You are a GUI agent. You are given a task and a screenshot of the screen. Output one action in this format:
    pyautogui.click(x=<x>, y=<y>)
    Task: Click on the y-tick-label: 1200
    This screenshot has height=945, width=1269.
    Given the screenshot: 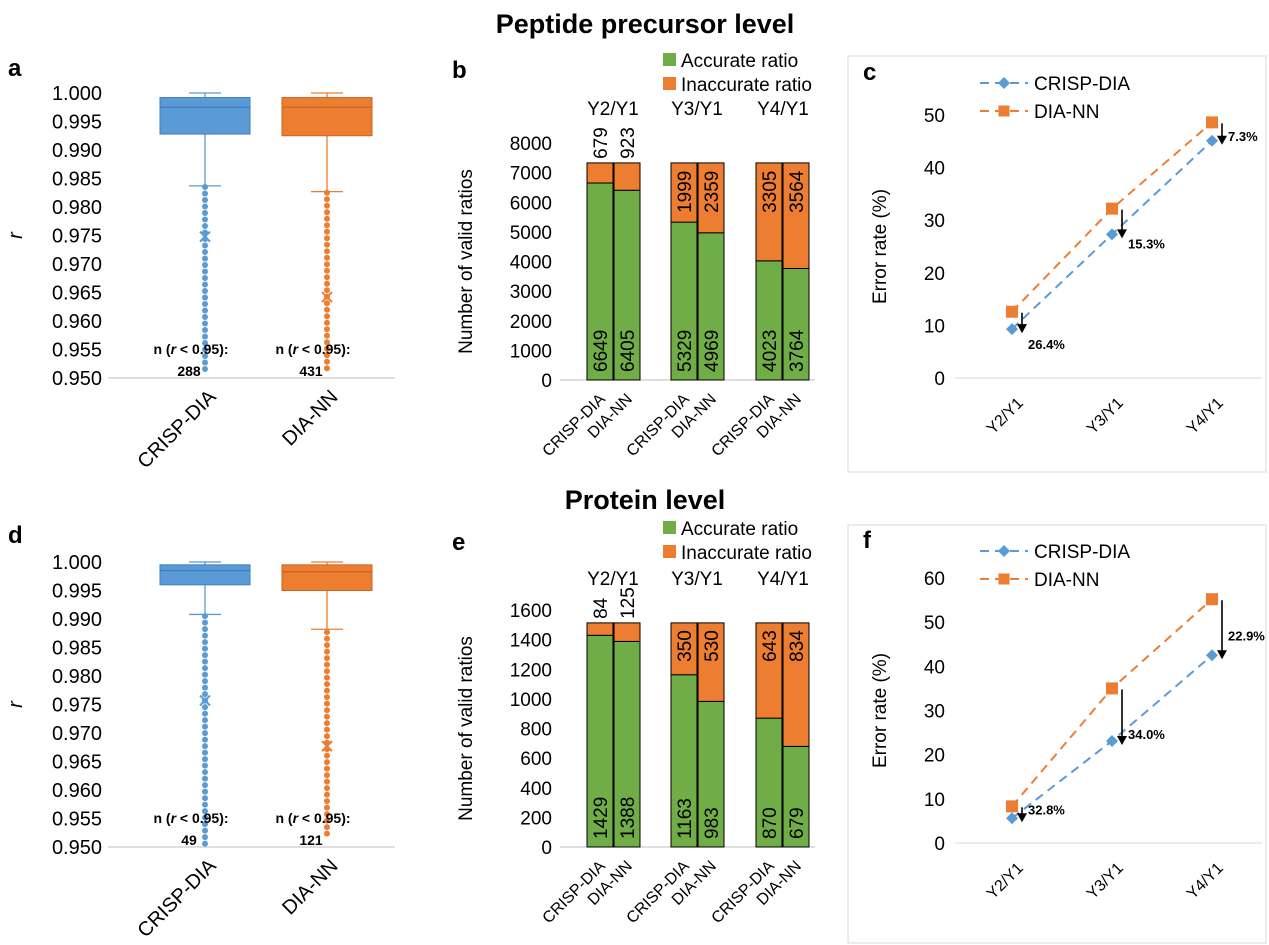 What is the action you would take?
    pyautogui.click(x=531, y=670)
    